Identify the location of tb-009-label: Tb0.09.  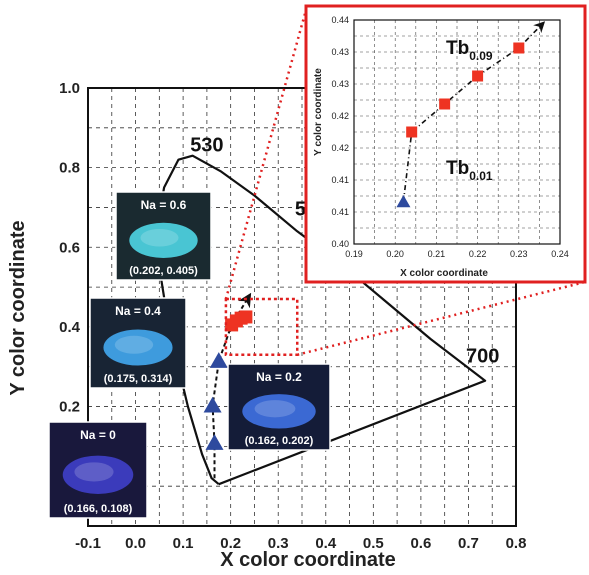
(469, 50).